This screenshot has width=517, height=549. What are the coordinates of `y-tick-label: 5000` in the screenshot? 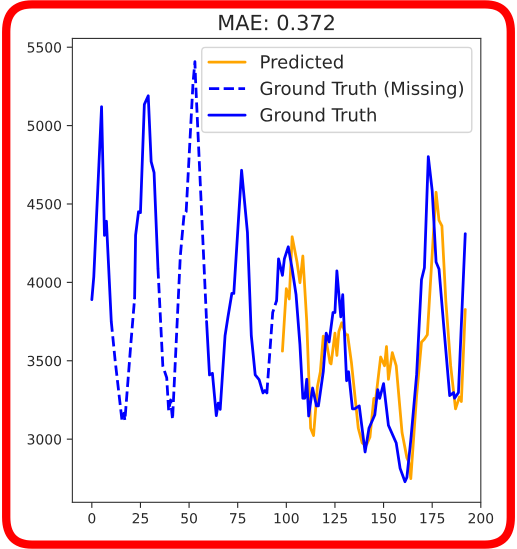 It's located at (45, 126).